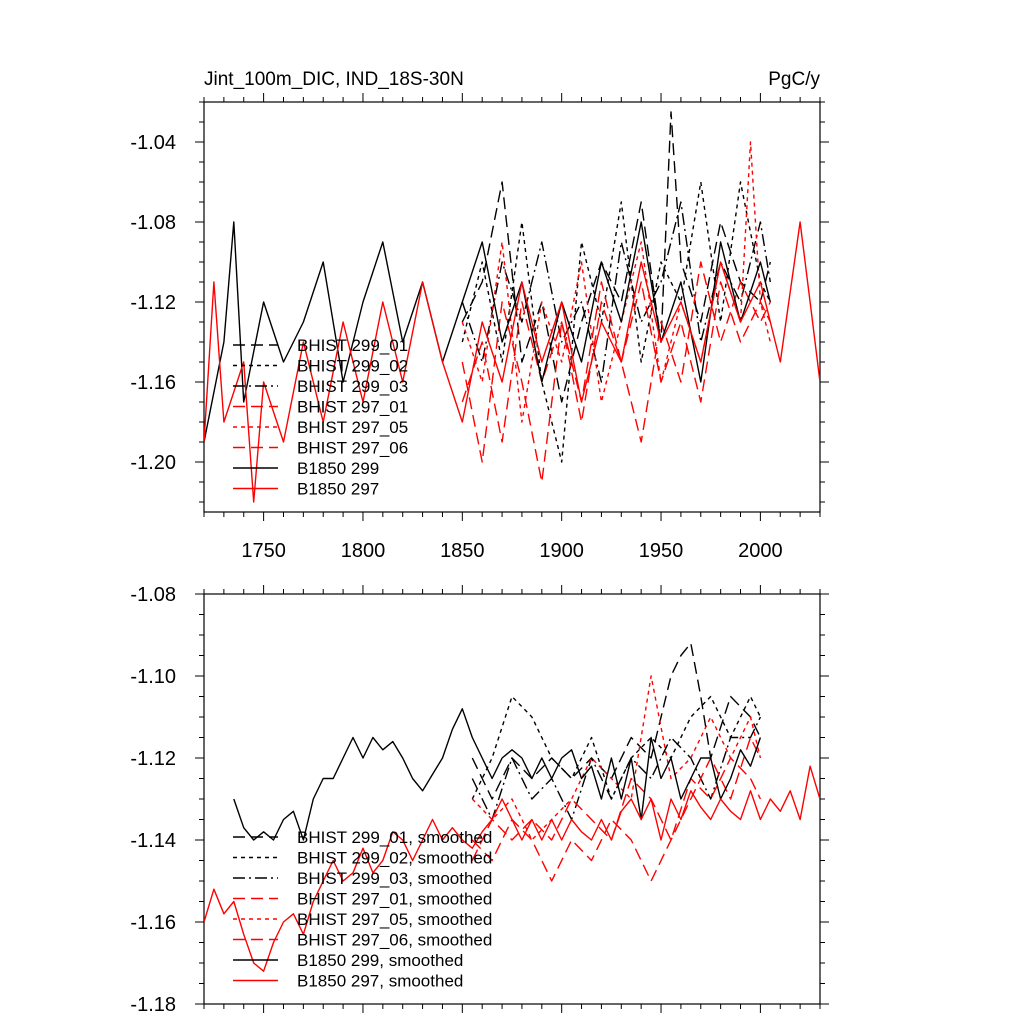 This screenshot has width=1024, height=1024. Describe the element at coordinates (561, 551) in the screenshot. I see `top-x-tick-label: 1900` at that location.